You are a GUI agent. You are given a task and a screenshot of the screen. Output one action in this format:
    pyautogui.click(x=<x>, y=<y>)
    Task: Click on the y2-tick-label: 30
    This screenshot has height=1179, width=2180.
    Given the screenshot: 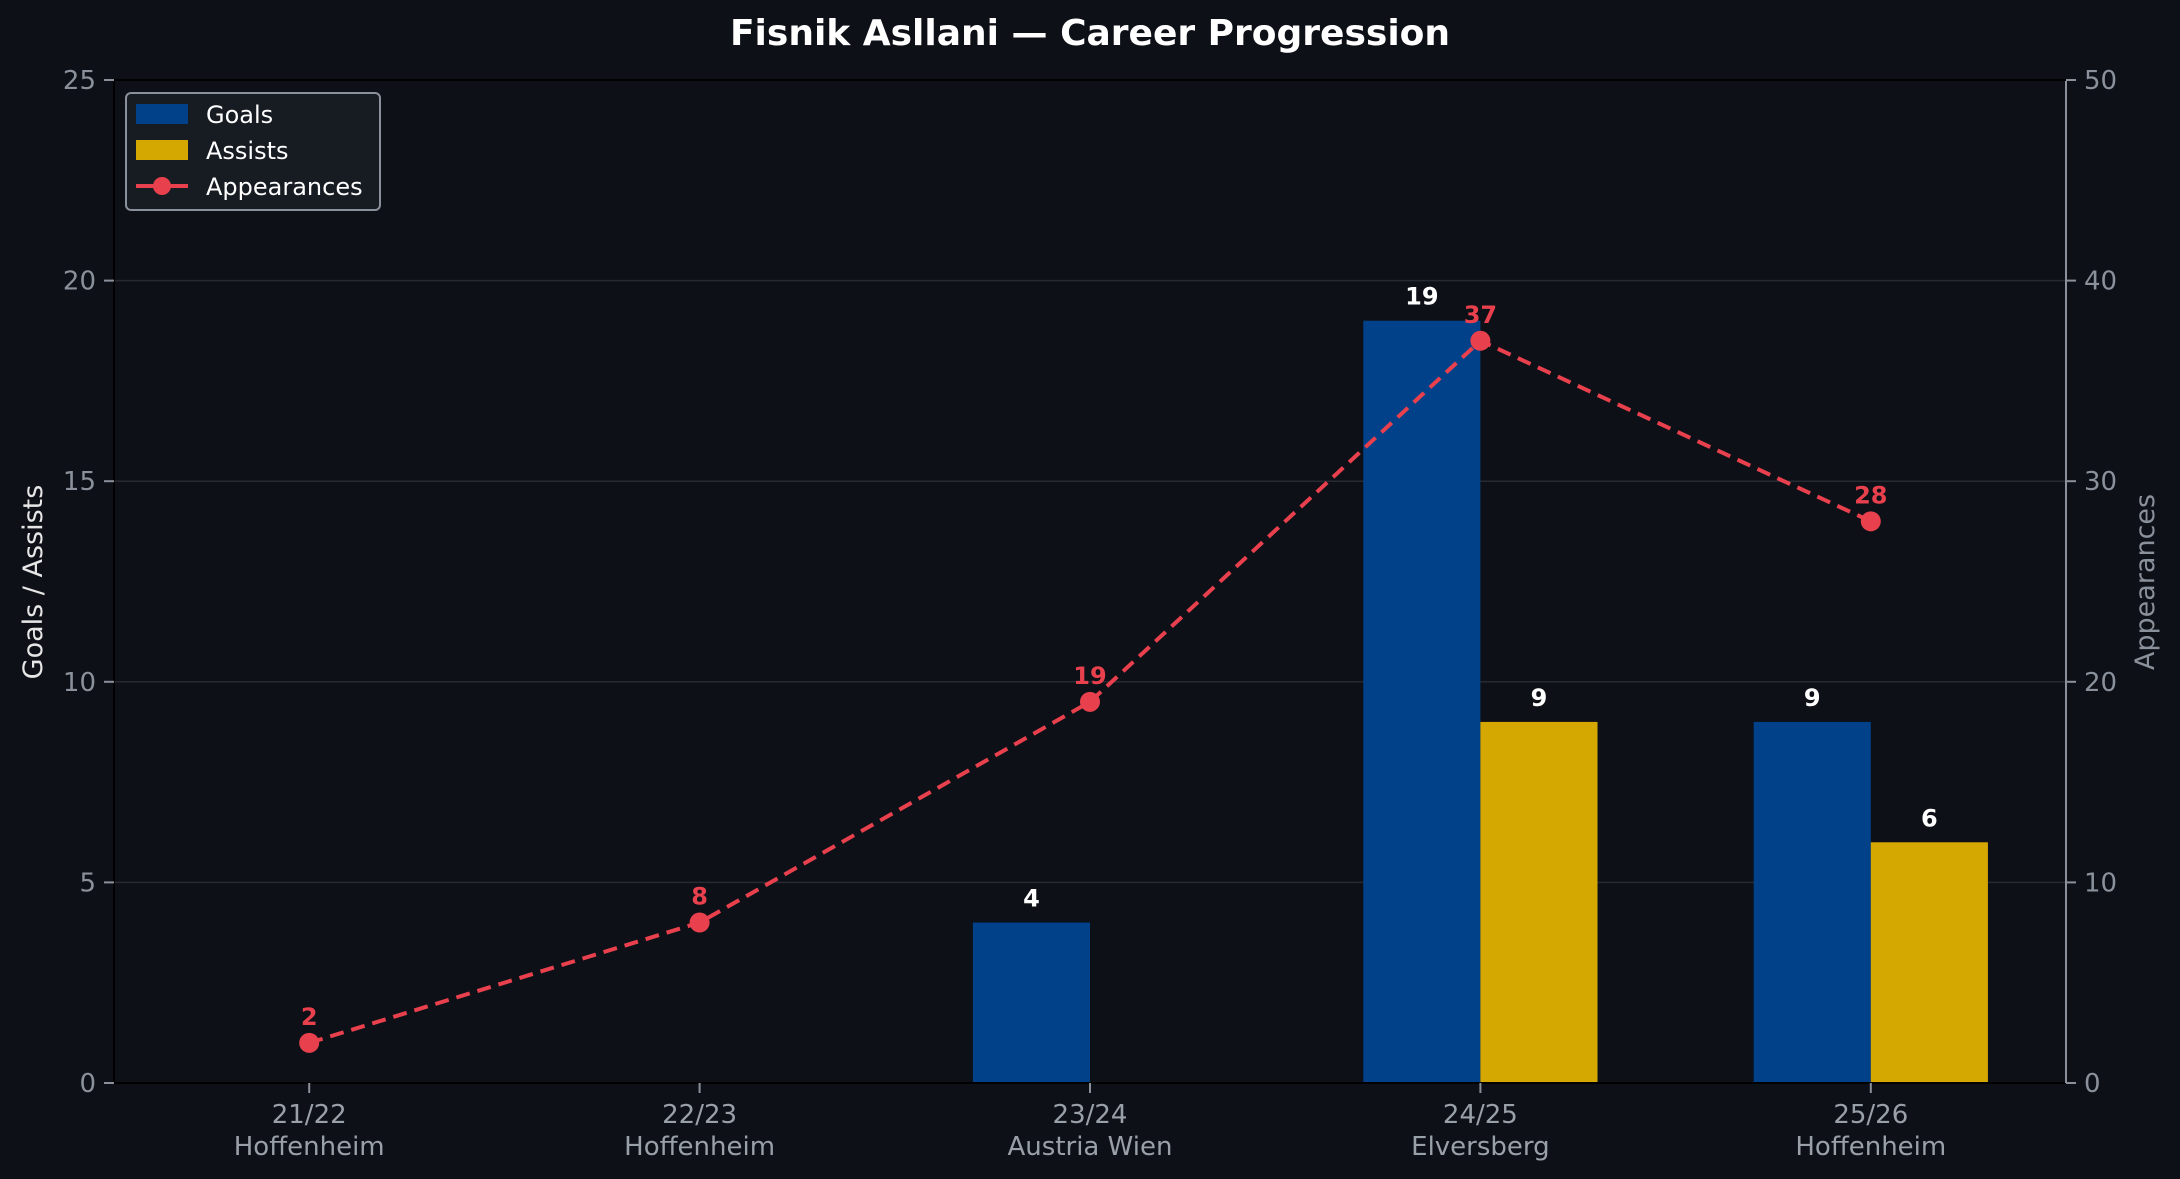 What is the action you would take?
    pyautogui.click(x=2100, y=482)
    